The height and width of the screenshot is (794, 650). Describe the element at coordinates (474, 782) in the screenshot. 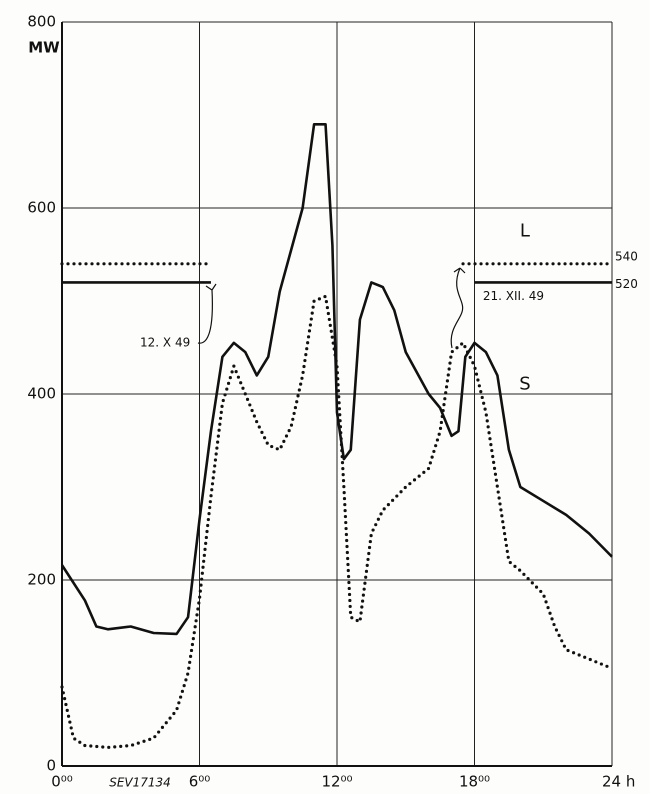

I see `x-tick-label: 18⁰⁰` at that location.